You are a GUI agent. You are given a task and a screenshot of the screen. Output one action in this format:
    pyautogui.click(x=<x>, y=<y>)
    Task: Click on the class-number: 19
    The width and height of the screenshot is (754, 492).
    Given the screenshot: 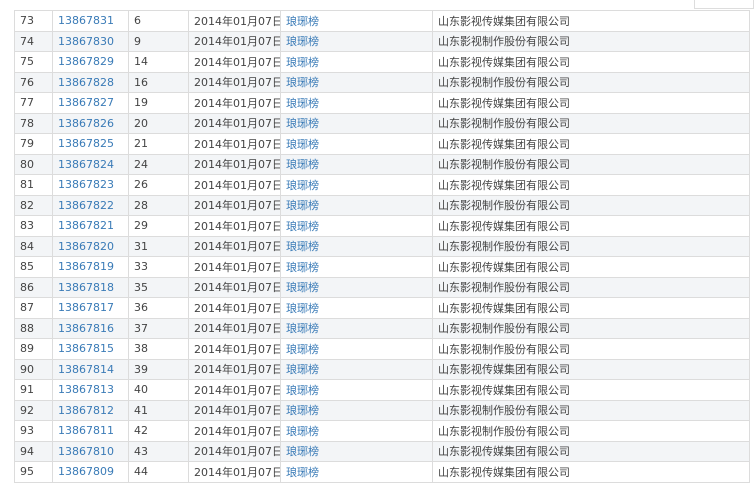 What is the action you would take?
    pyautogui.click(x=158, y=103)
    